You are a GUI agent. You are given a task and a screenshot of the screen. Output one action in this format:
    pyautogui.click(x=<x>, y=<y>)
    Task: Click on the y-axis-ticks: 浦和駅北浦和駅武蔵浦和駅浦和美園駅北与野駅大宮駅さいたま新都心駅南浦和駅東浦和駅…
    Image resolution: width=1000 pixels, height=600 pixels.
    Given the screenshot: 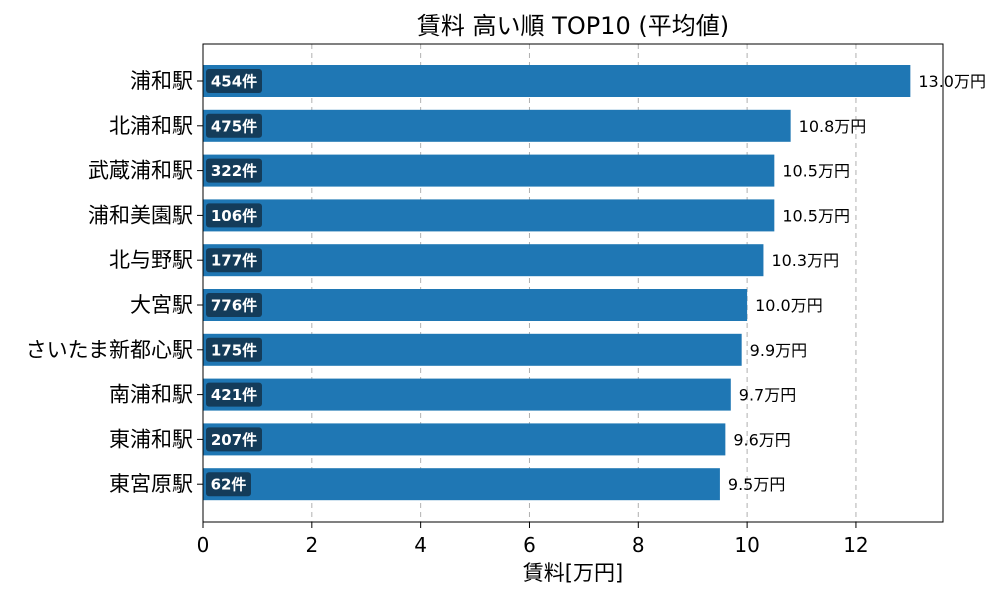 What is the action you would take?
    pyautogui.click(x=114, y=282)
    